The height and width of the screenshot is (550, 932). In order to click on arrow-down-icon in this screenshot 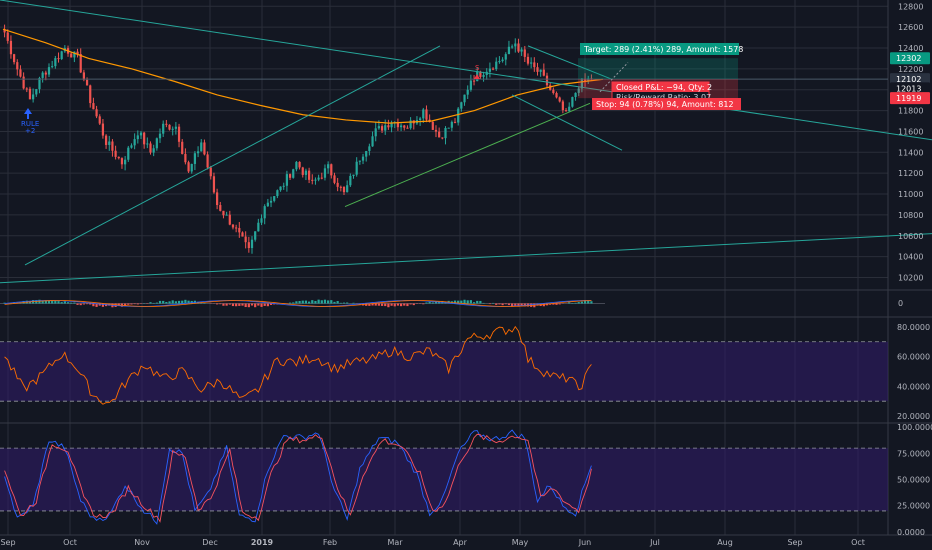, I will do `click(477, 76)`.